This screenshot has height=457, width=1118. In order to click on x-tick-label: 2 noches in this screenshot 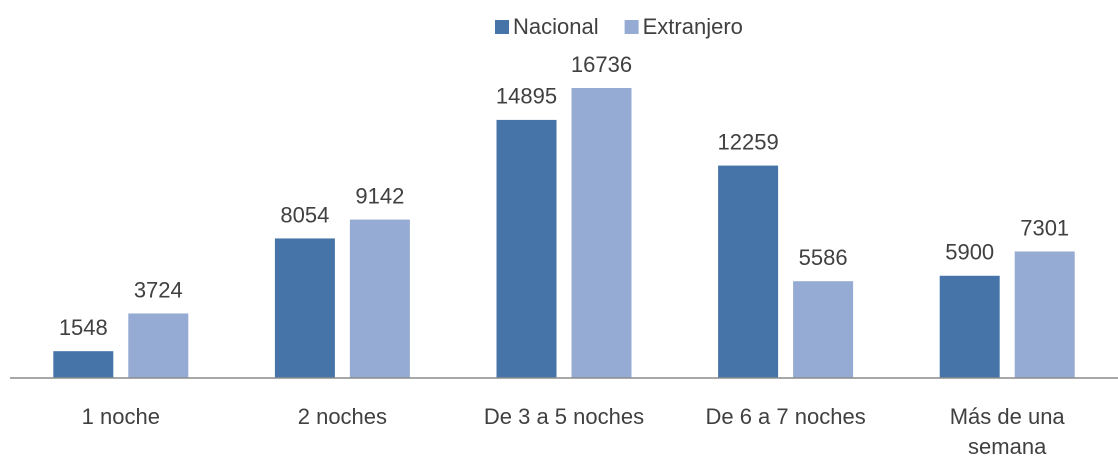, I will do `click(342, 416)`.